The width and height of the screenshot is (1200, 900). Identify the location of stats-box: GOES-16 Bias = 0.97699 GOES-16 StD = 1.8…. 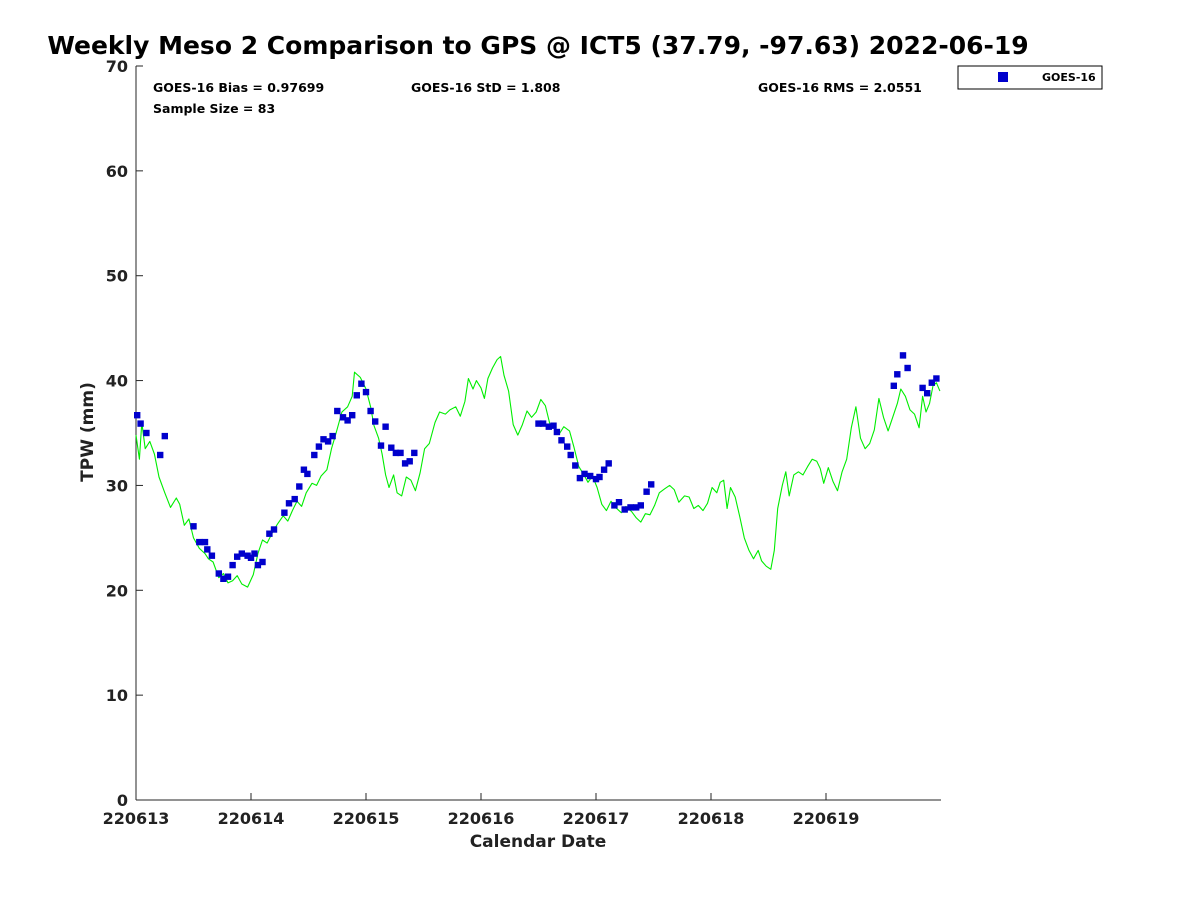
(537, 98).